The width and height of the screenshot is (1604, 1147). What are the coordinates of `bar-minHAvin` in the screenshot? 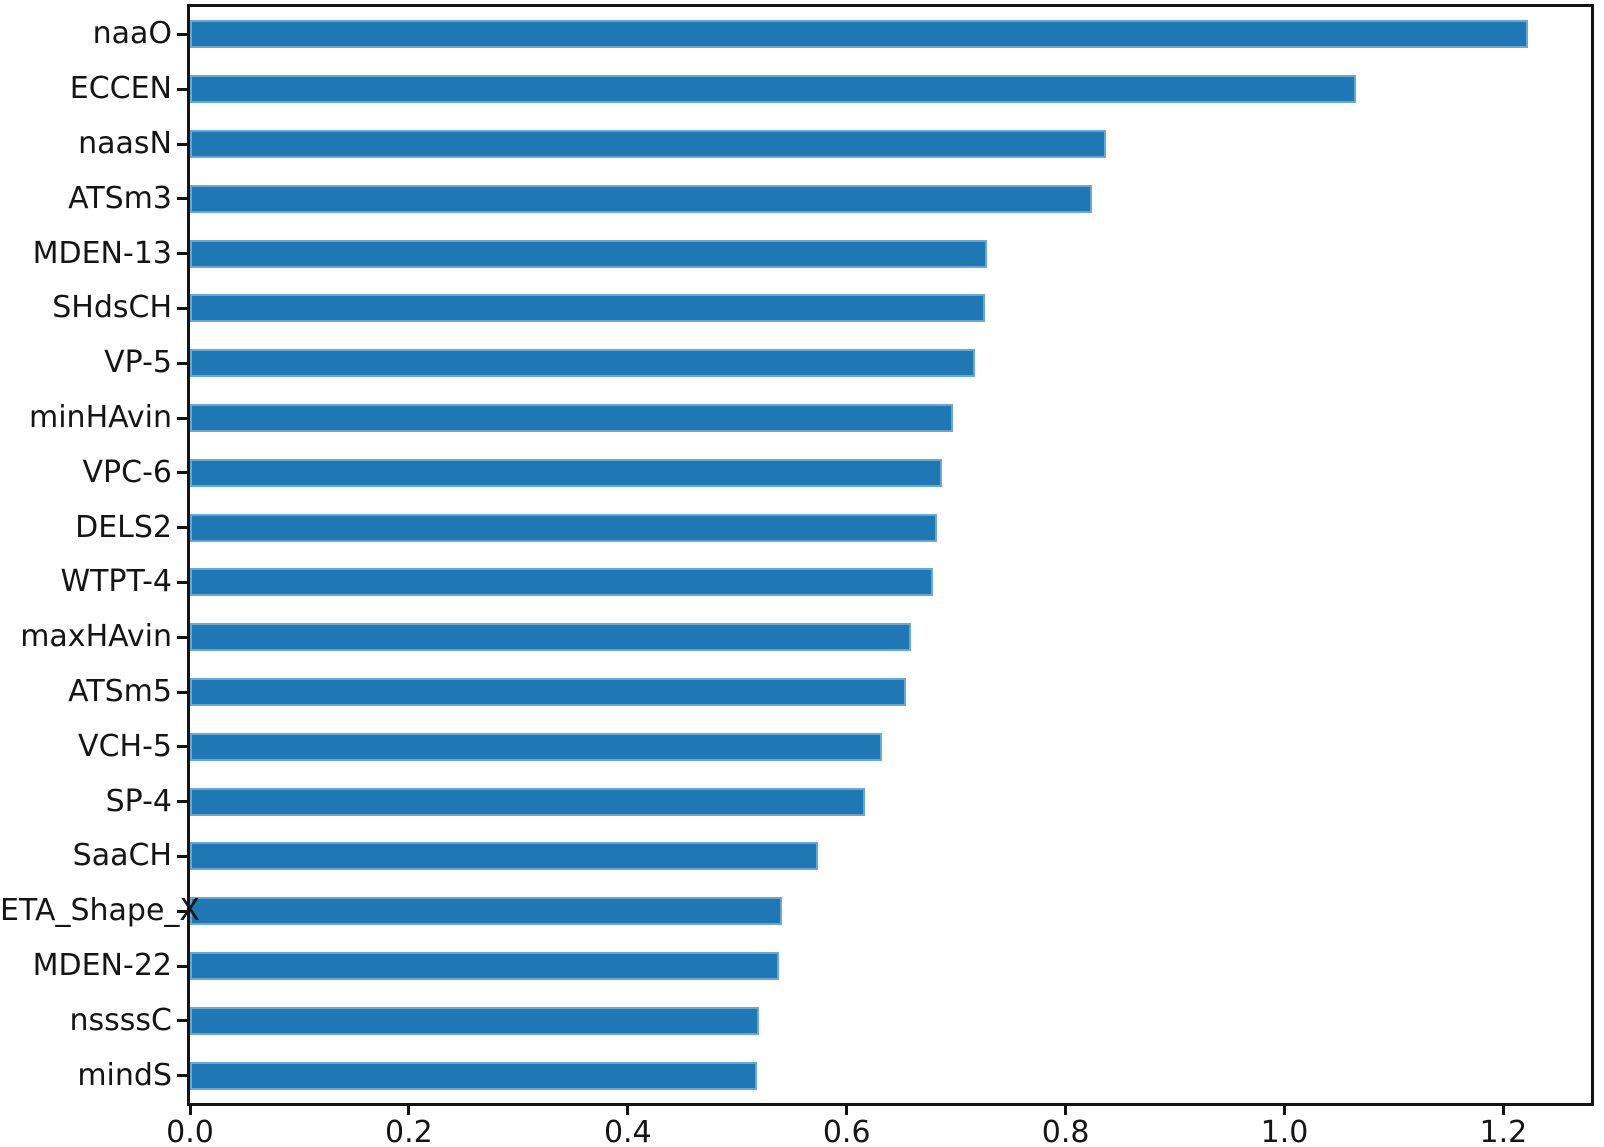 It's located at (571, 418).